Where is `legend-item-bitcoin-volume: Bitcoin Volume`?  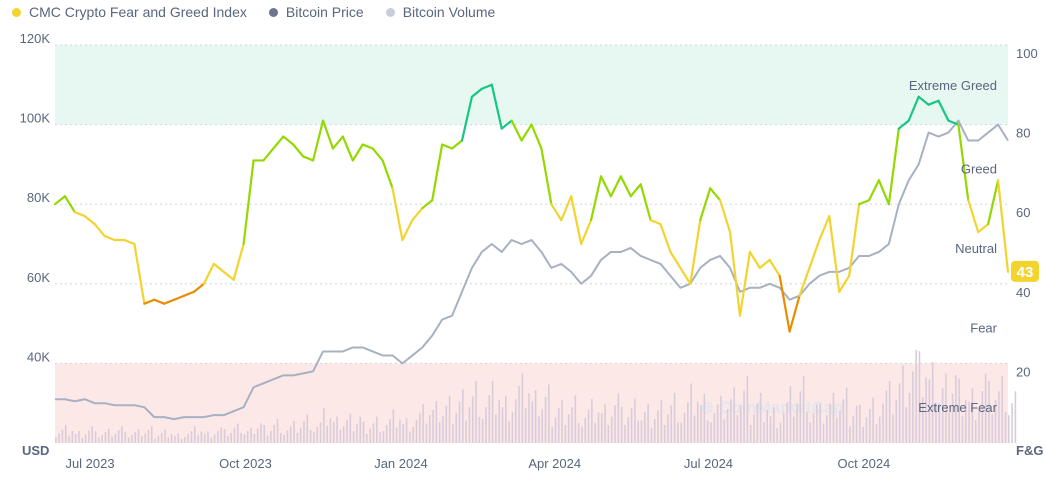
legend-item-bitcoin-volume: Bitcoin Volume is located at coordinates (440, 12).